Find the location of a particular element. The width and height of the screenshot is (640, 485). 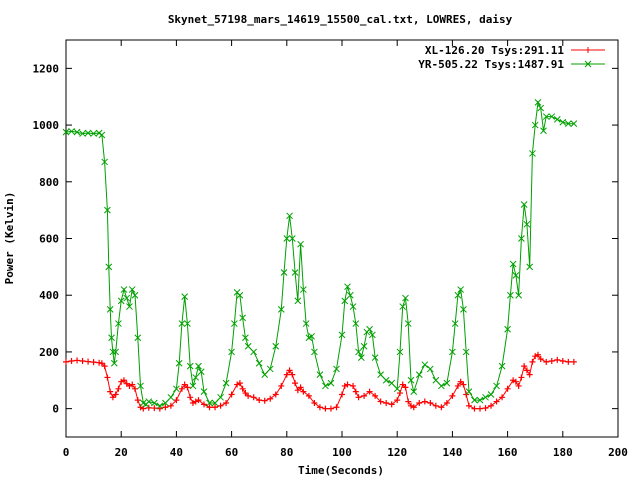

x-tick-label: 40 is located at coordinates (176, 452).